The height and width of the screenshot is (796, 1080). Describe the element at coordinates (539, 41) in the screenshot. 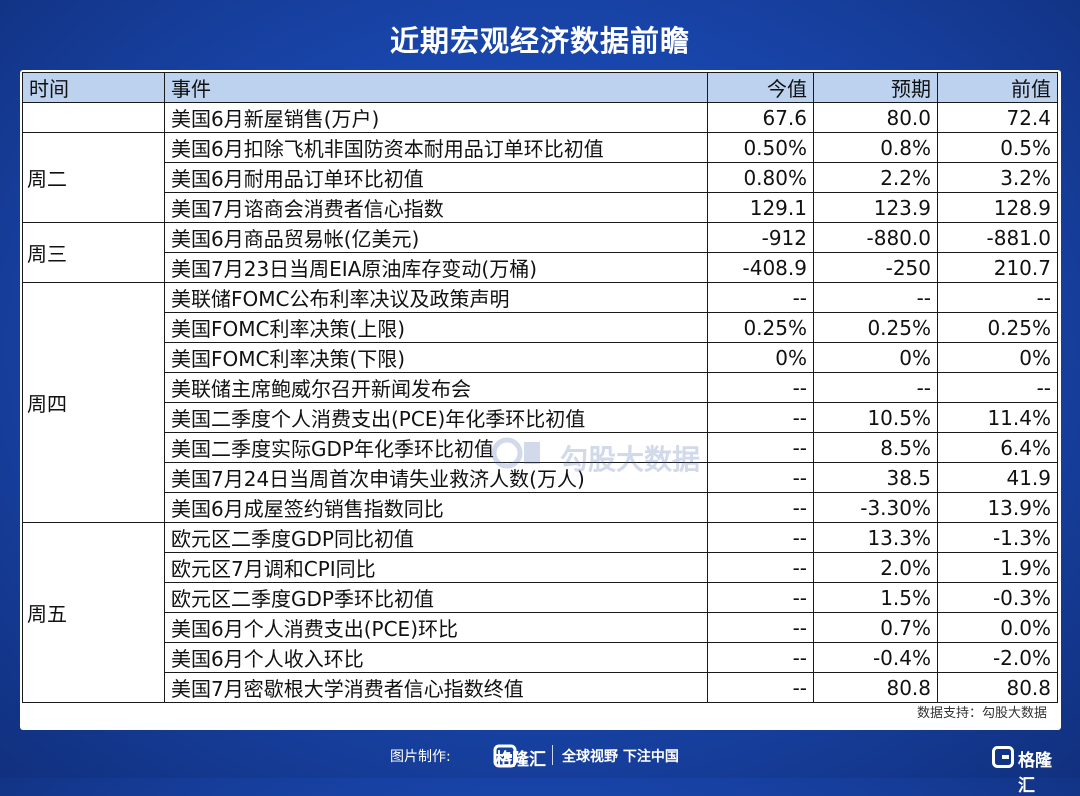

I see `page-title: 近期宏观经济数据前瞻` at that location.